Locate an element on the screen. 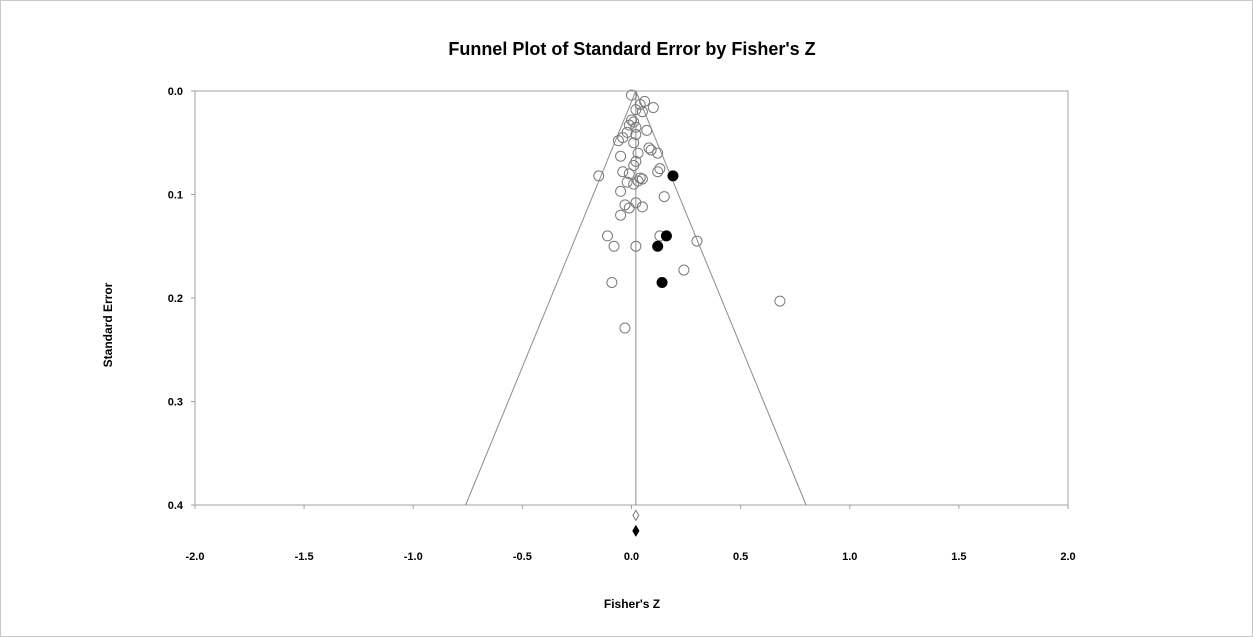  x-tick-label: -0.5 is located at coordinates (522, 557).